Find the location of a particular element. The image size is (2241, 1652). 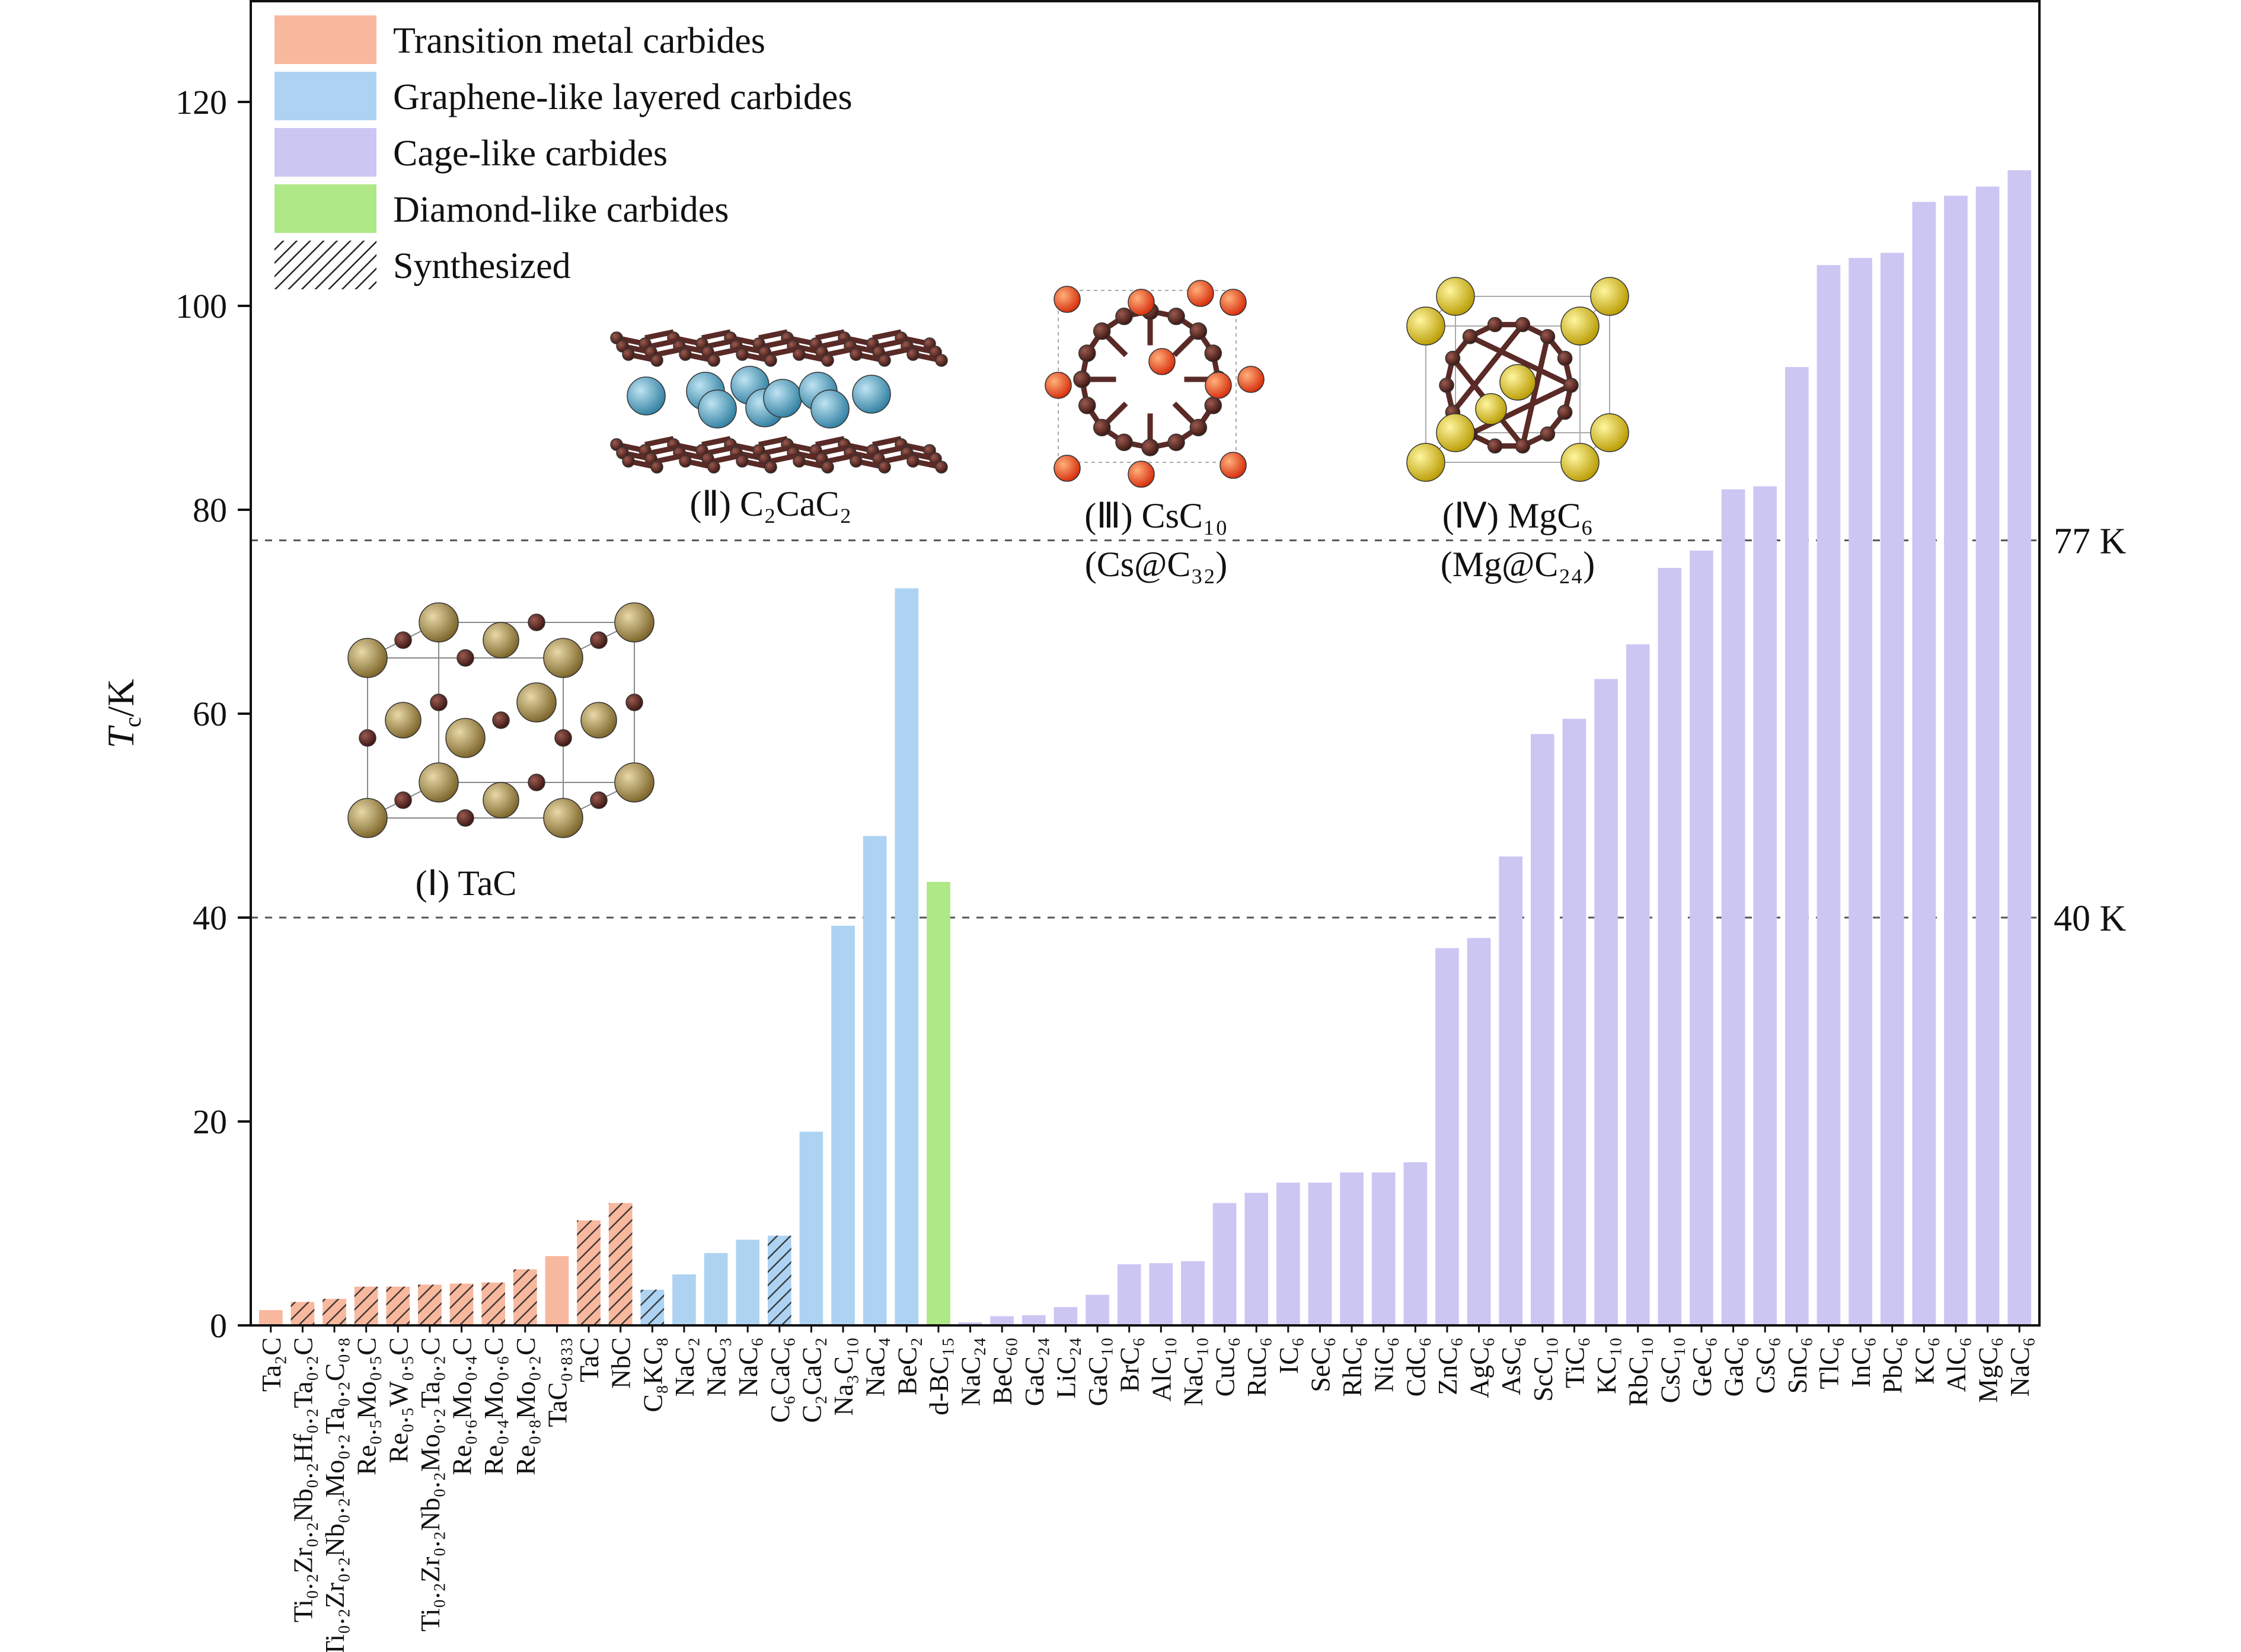

x-tick-label: TaC is located at coordinates (589, 1360).